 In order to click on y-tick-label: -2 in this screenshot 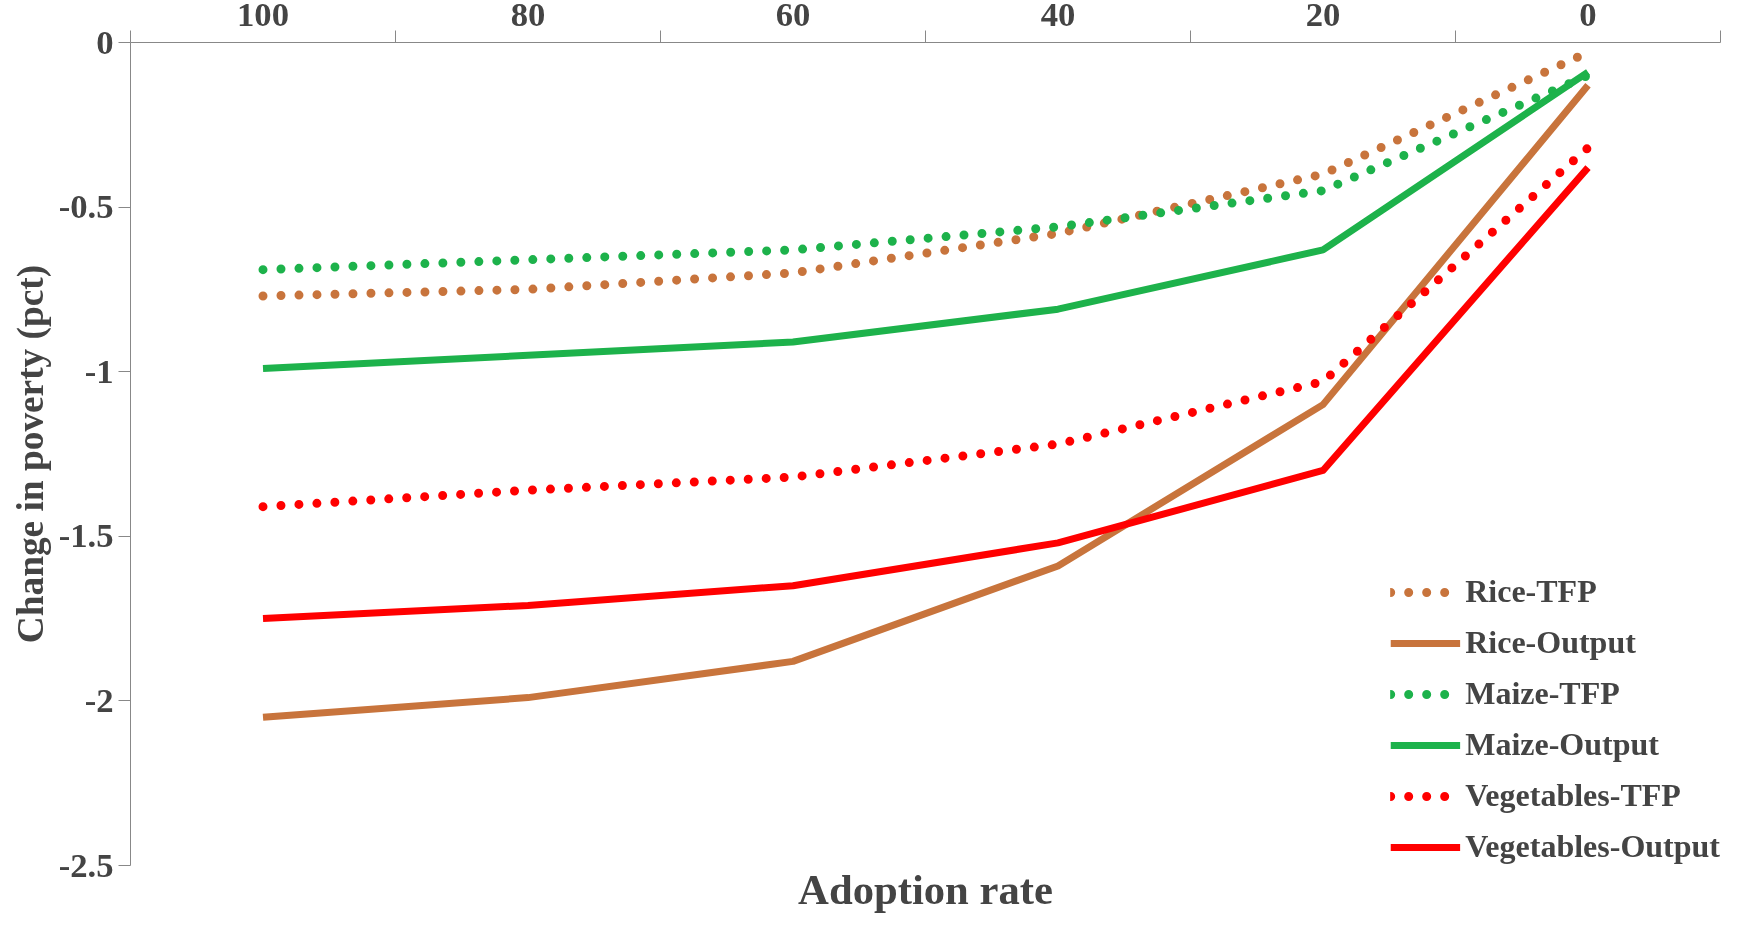, I will do `click(99, 699)`.